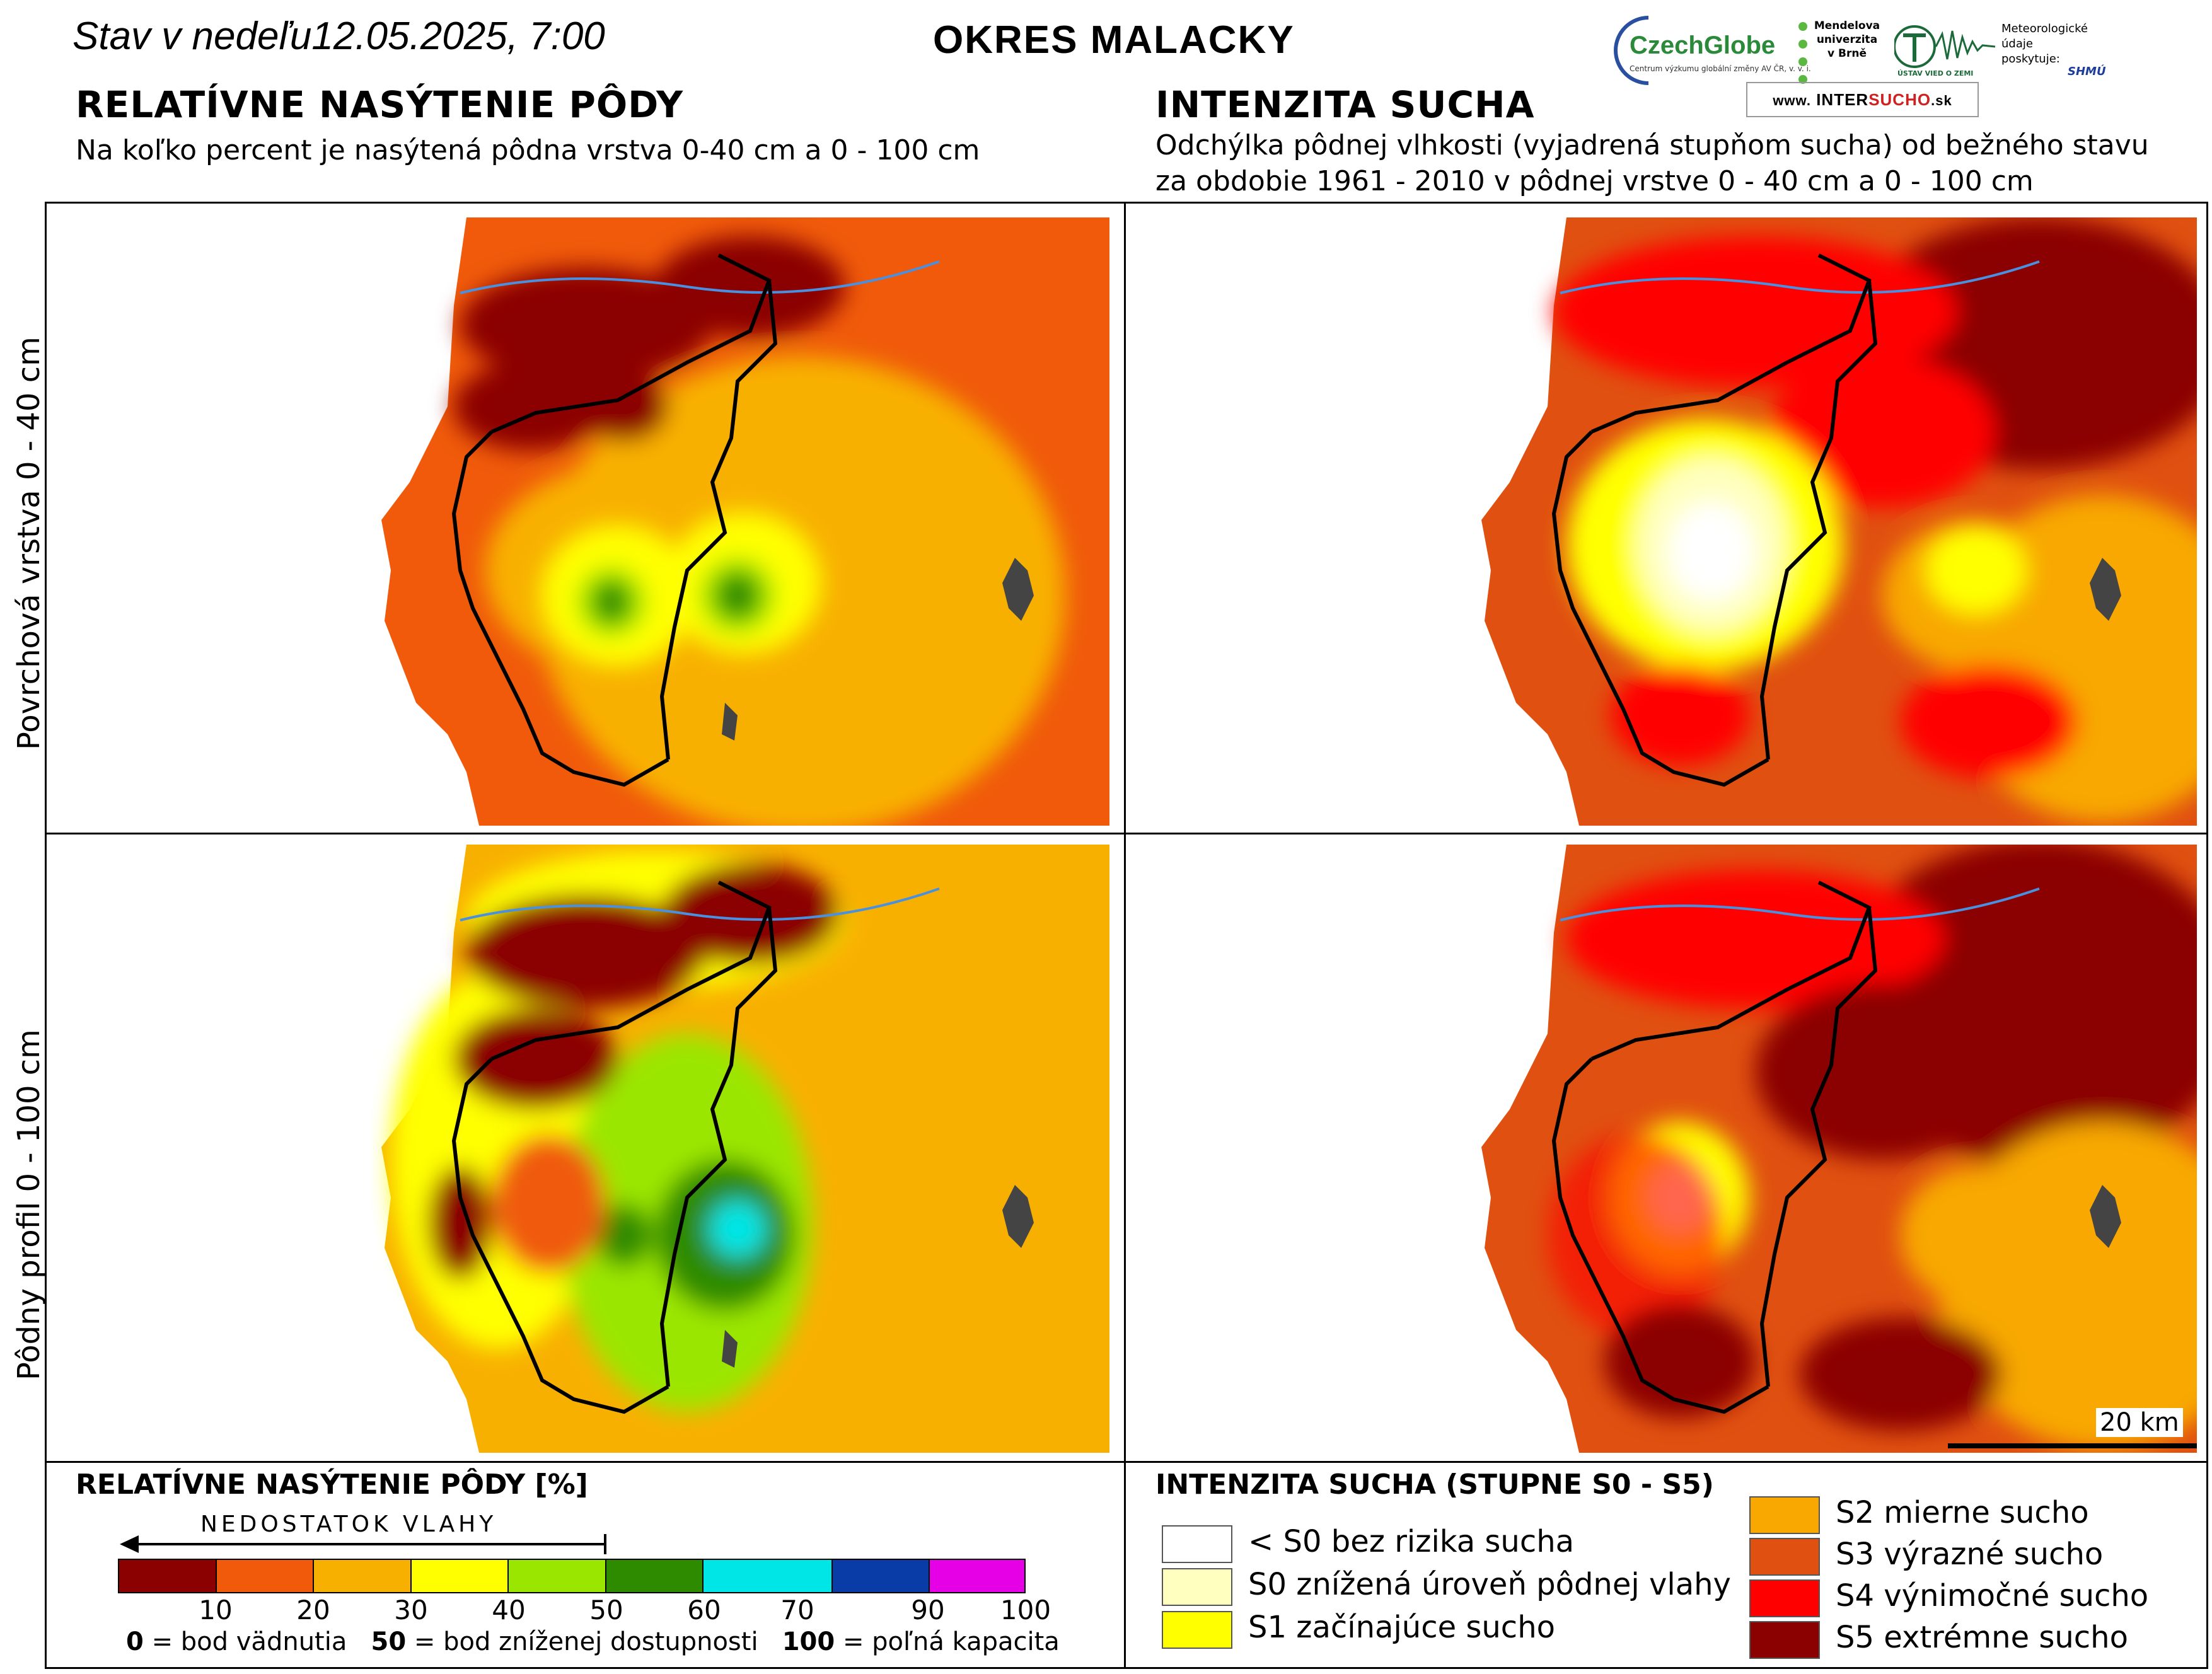 The image size is (2212, 1674). Describe the element at coordinates (797, 1610) in the screenshot. I see `colorbar-tick: 70` at that location.